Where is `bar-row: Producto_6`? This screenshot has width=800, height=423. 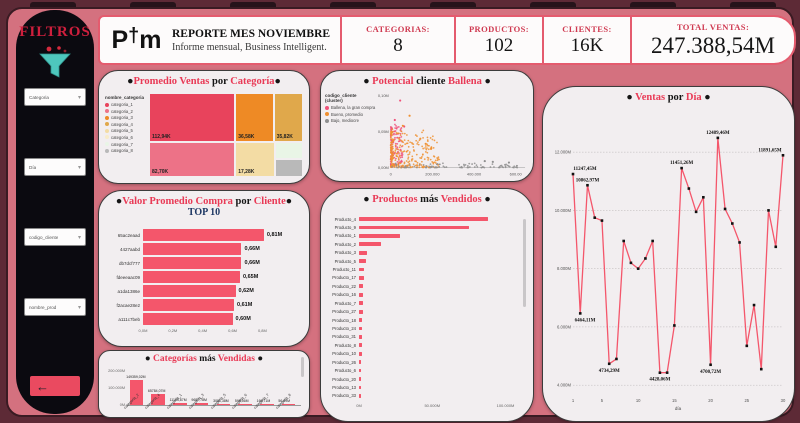
bar-row: Producto_6 is located at coordinates (424, 371).